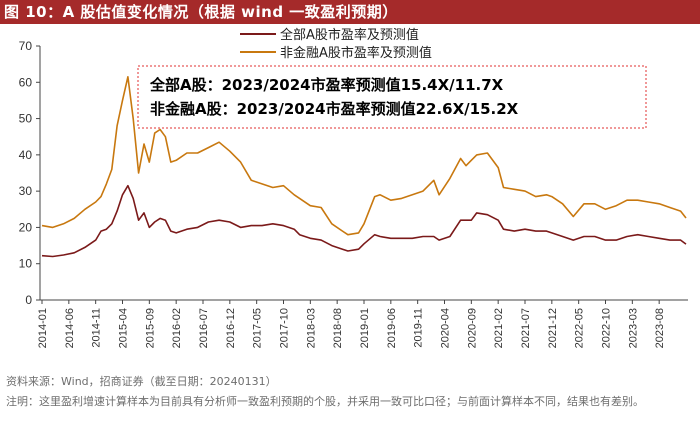 This screenshot has width=700, height=432. What do you see at coordinates (338, 328) in the screenshot?
I see `x-tick-label: 2018-08` at bounding box center [338, 328].